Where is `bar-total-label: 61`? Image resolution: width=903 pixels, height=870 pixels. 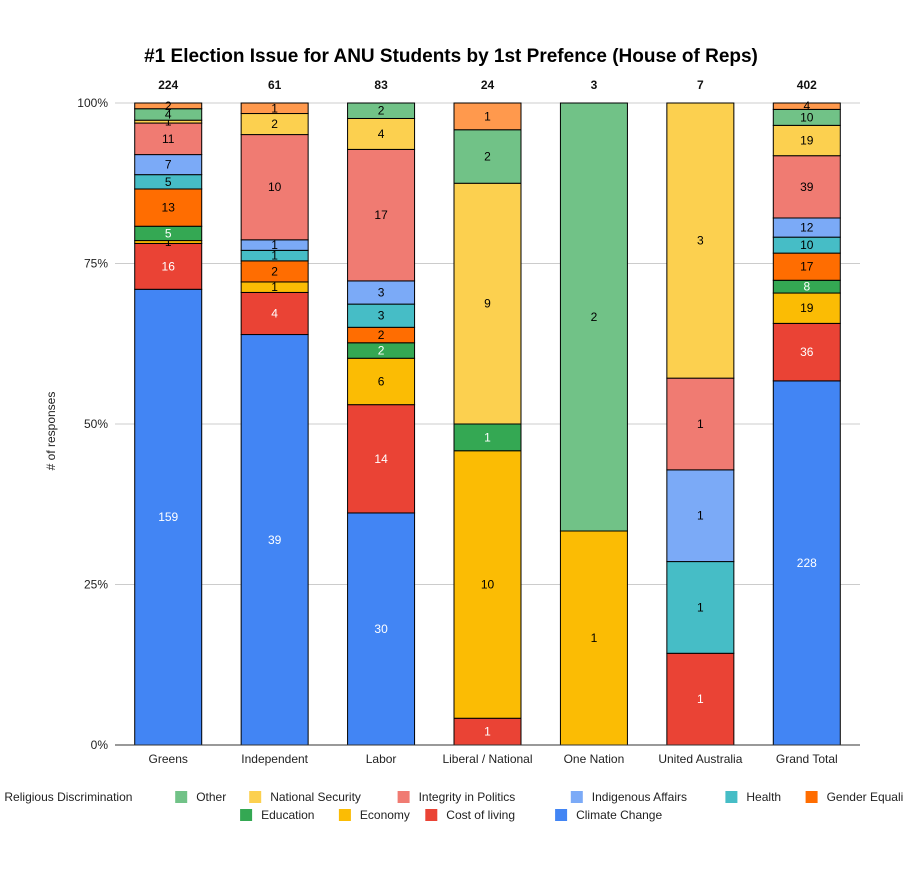 bar-total-label: 61 is located at coordinates (275, 85).